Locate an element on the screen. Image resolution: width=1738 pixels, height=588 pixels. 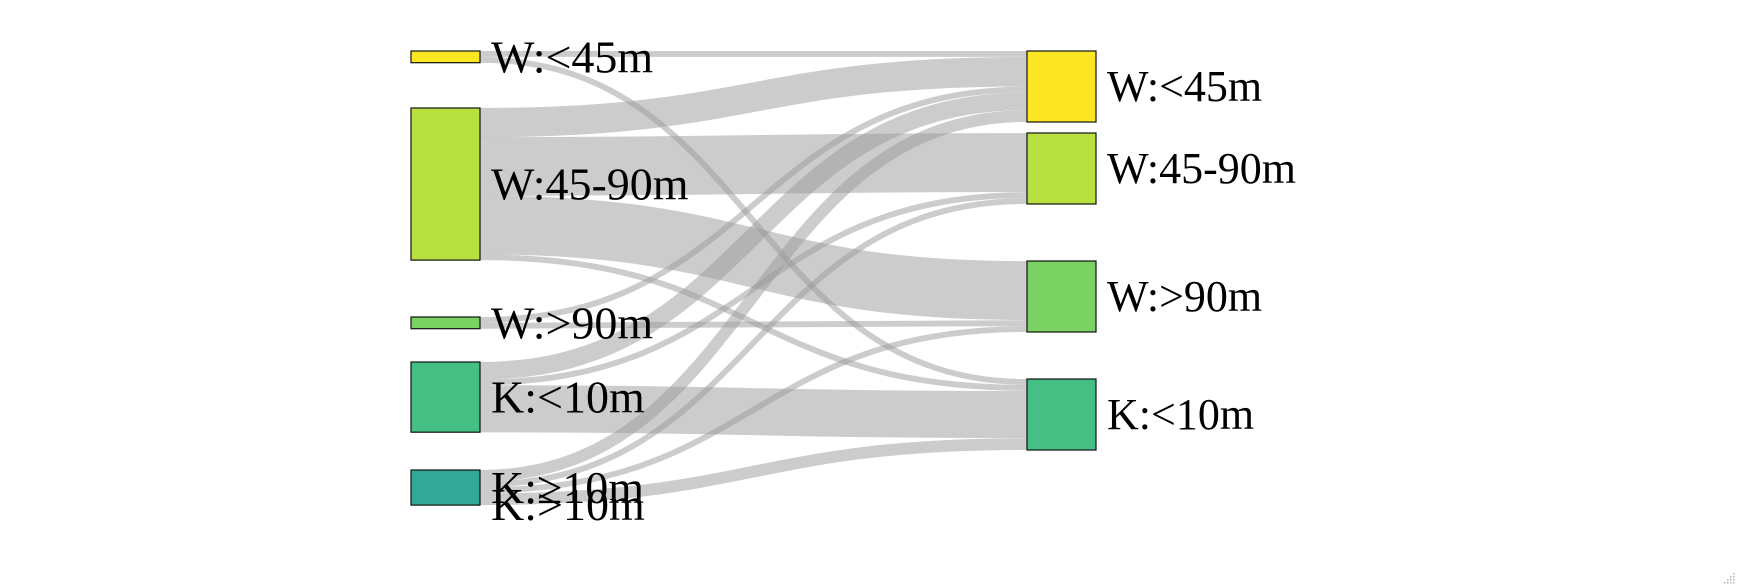
right-node-label: W:>90m is located at coordinates (1184, 296).